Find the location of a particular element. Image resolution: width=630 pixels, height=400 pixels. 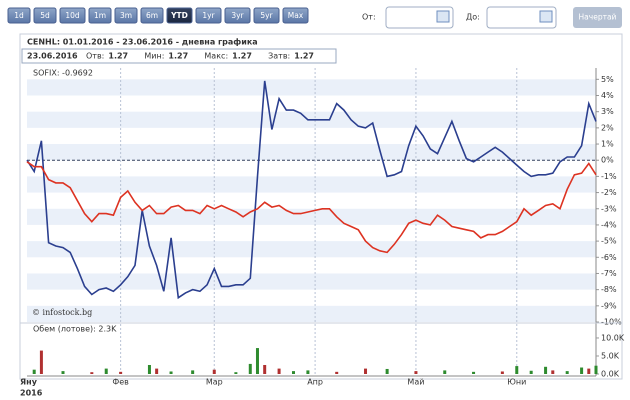

to-input is located at coordinates (521, 17).